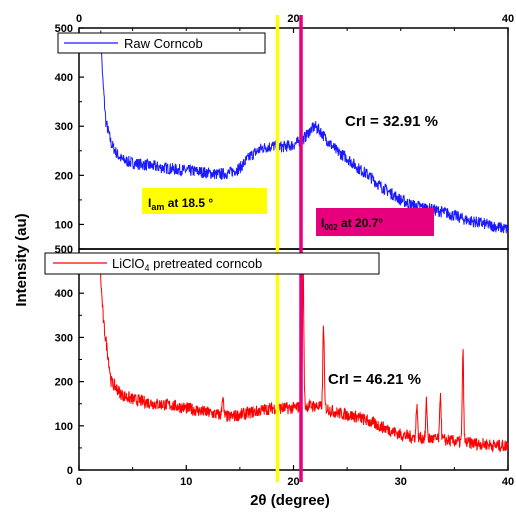  What do you see at coordinates (180, 204) in the screenshot?
I see `iam-label: Iam at 18.5 °` at bounding box center [180, 204].